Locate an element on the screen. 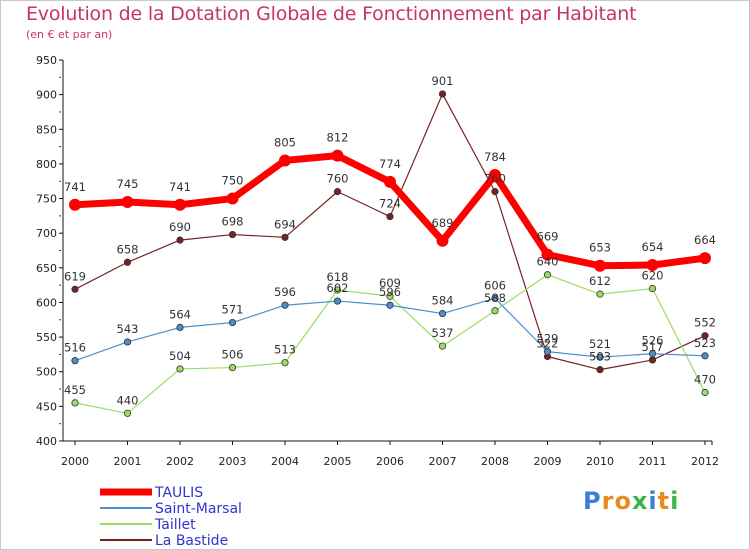  data-label: 669 is located at coordinates (548, 237).